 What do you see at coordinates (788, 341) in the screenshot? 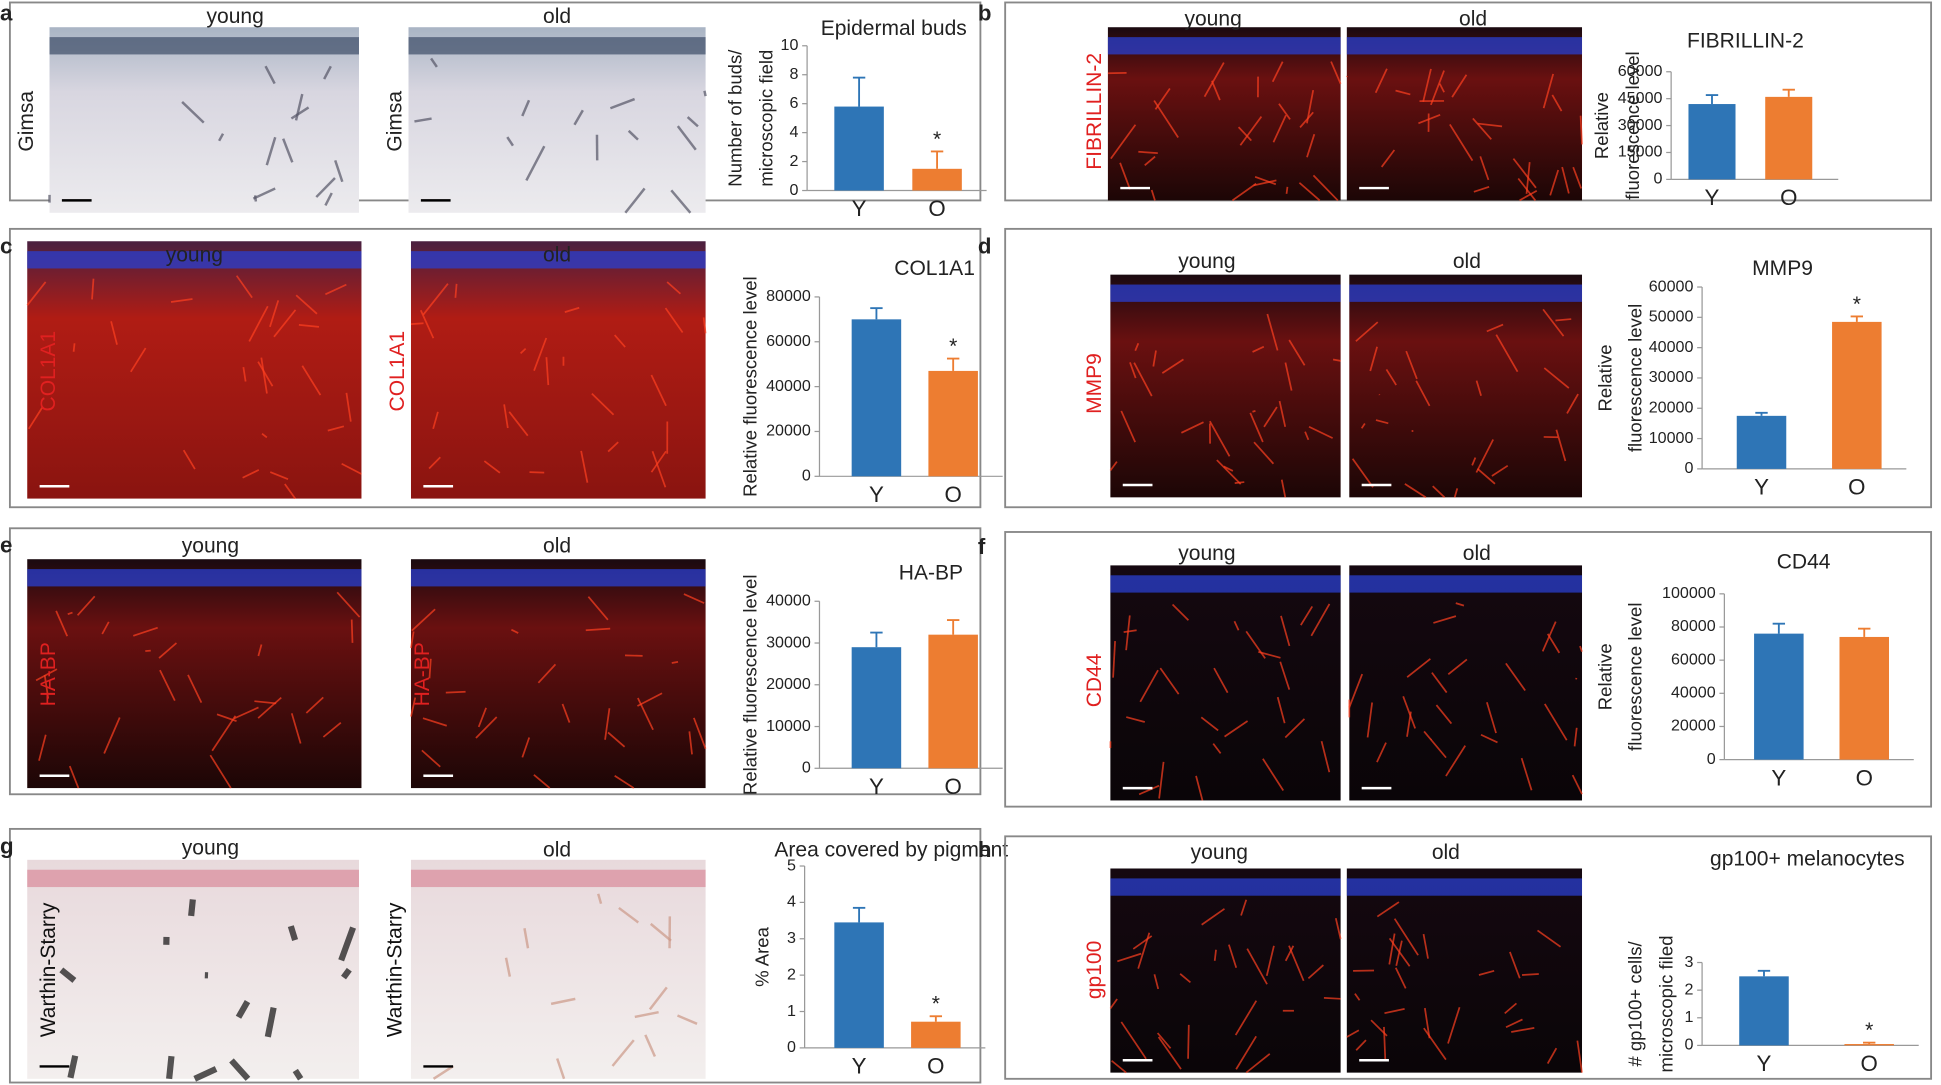
I see `y-tick-label: 60000` at bounding box center [788, 341].